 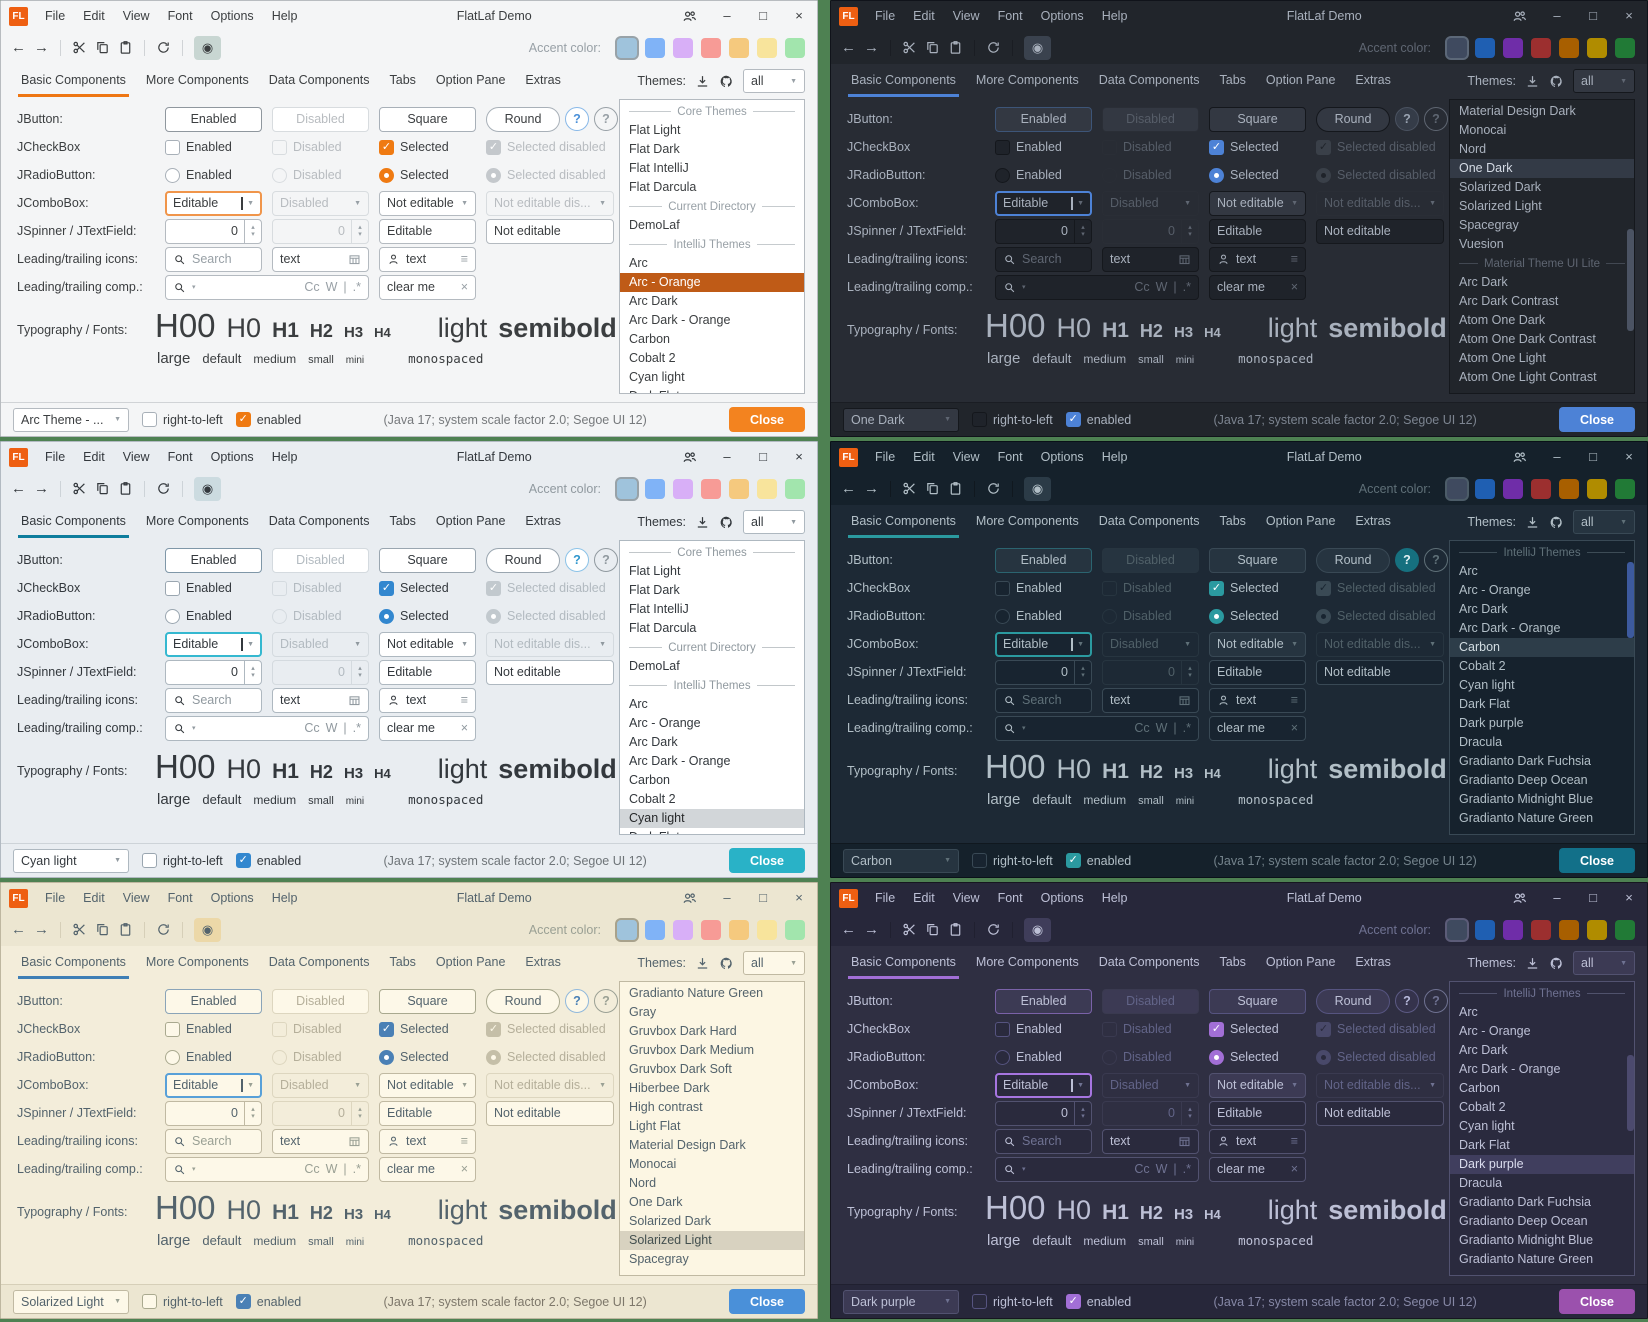 What do you see at coordinates (1481, 1183) in the screenshot?
I see `theme-item: Dracula` at bounding box center [1481, 1183].